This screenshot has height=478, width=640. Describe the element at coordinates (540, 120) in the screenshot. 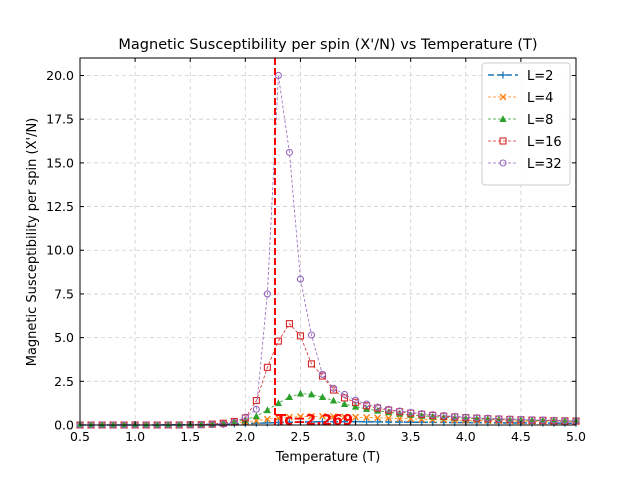

I see `legend-label: L=8` at that location.